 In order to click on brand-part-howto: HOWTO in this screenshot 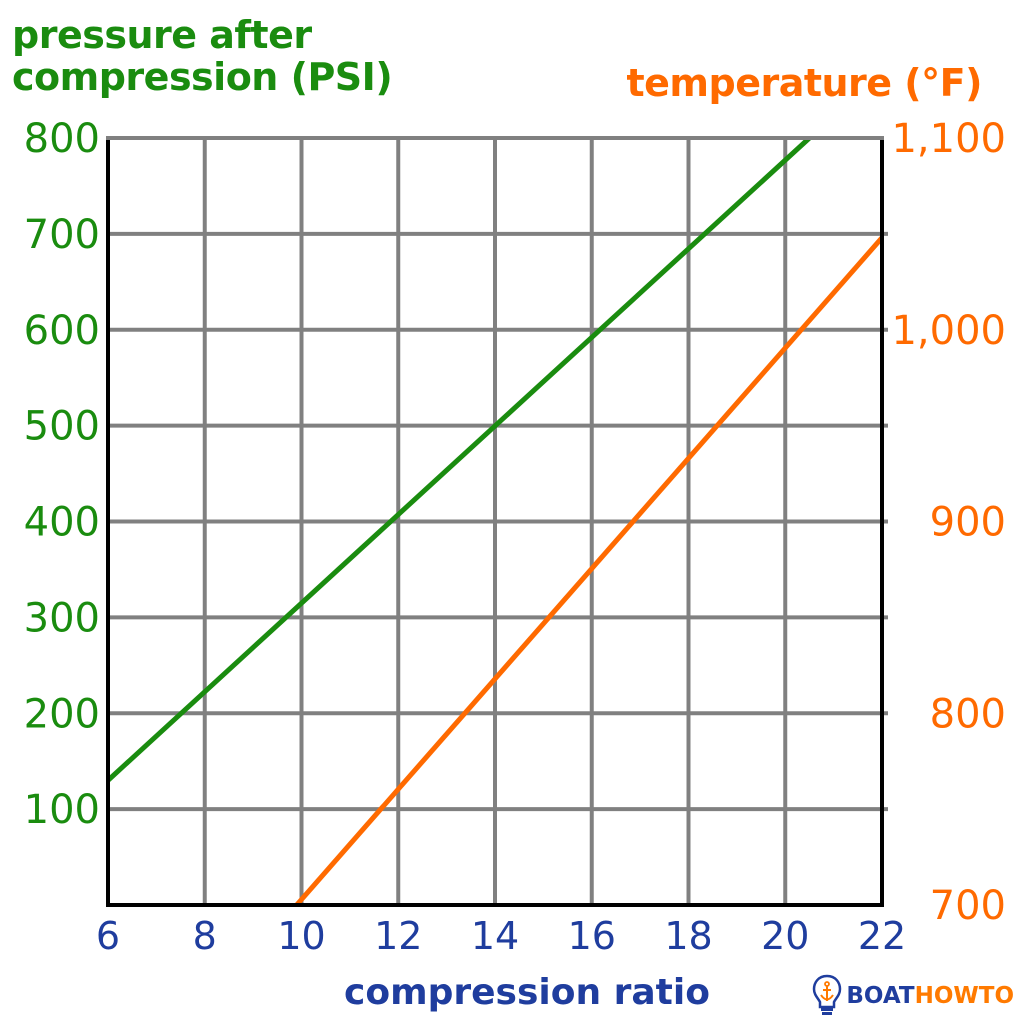, I will do `click(964, 996)`.